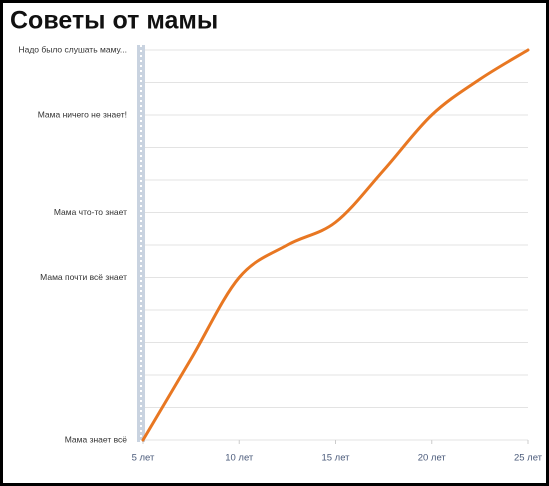 This screenshot has height=486, width=549. Describe the element at coordinates (114, 21) in the screenshot. I see `chart-title: Советы от мамы` at that location.